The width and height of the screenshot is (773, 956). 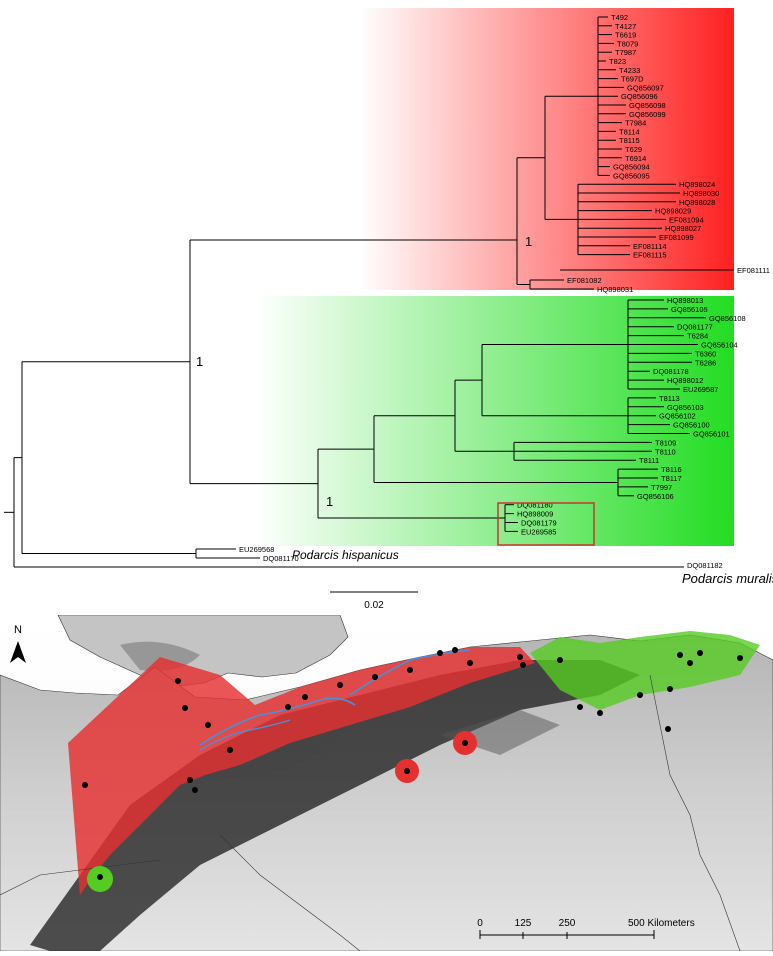 What do you see at coordinates (632, 79) in the screenshot?
I see `tip-label: T697D` at bounding box center [632, 79].